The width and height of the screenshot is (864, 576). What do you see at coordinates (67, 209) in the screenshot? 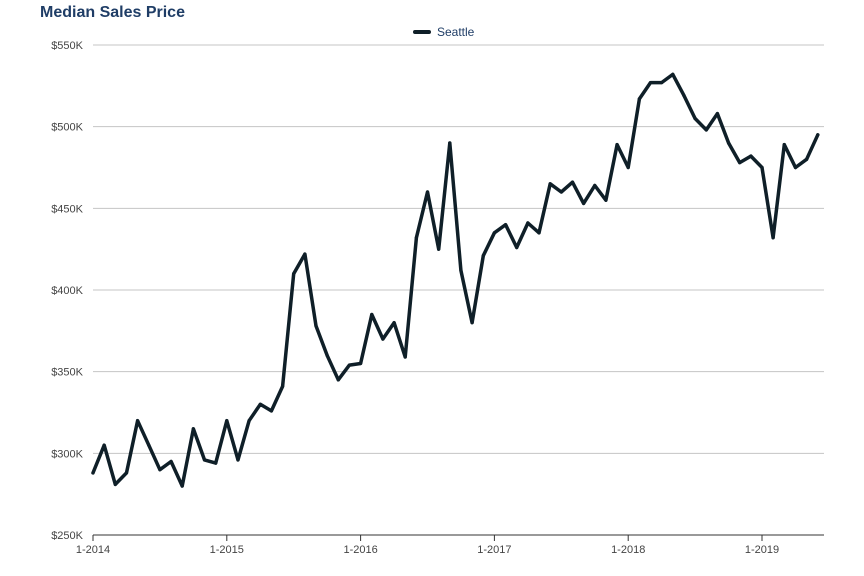
I see `y-tick-label: $450K` at bounding box center [67, 209].